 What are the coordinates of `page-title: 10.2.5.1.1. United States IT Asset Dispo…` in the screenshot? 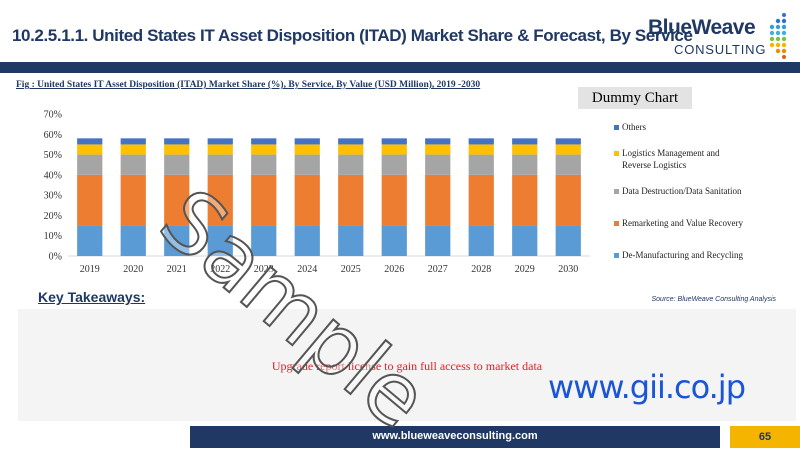 It's located at (352, 35).